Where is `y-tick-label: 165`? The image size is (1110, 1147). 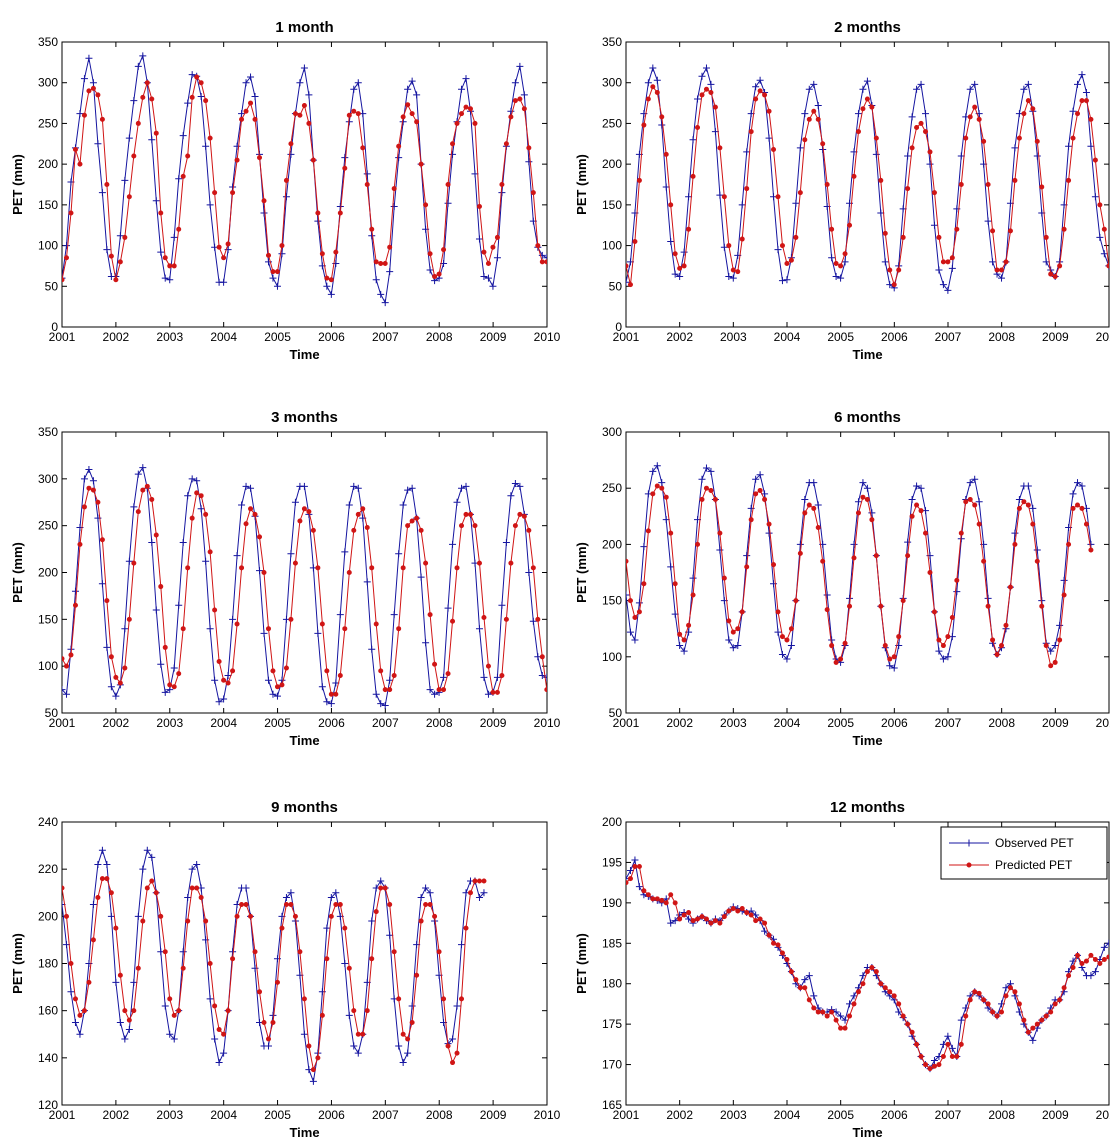
y-tick-label: 165 is located at coordinates (612, 1105).